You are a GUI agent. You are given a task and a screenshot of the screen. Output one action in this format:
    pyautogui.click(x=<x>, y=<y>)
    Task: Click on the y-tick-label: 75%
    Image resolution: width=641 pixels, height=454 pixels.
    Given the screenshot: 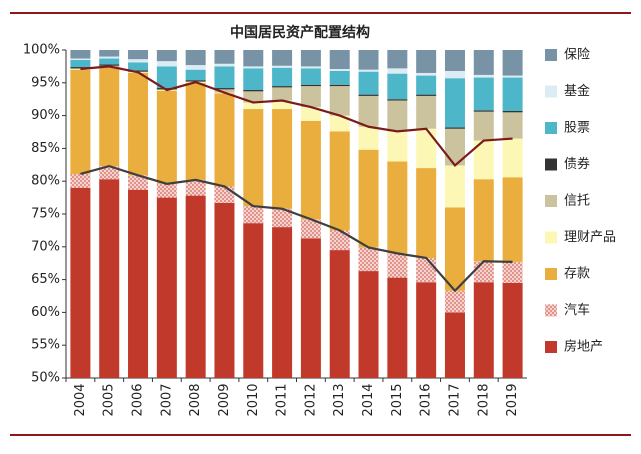 What is the action you would take?
    pyautogui.click(x=45, y=214)
    